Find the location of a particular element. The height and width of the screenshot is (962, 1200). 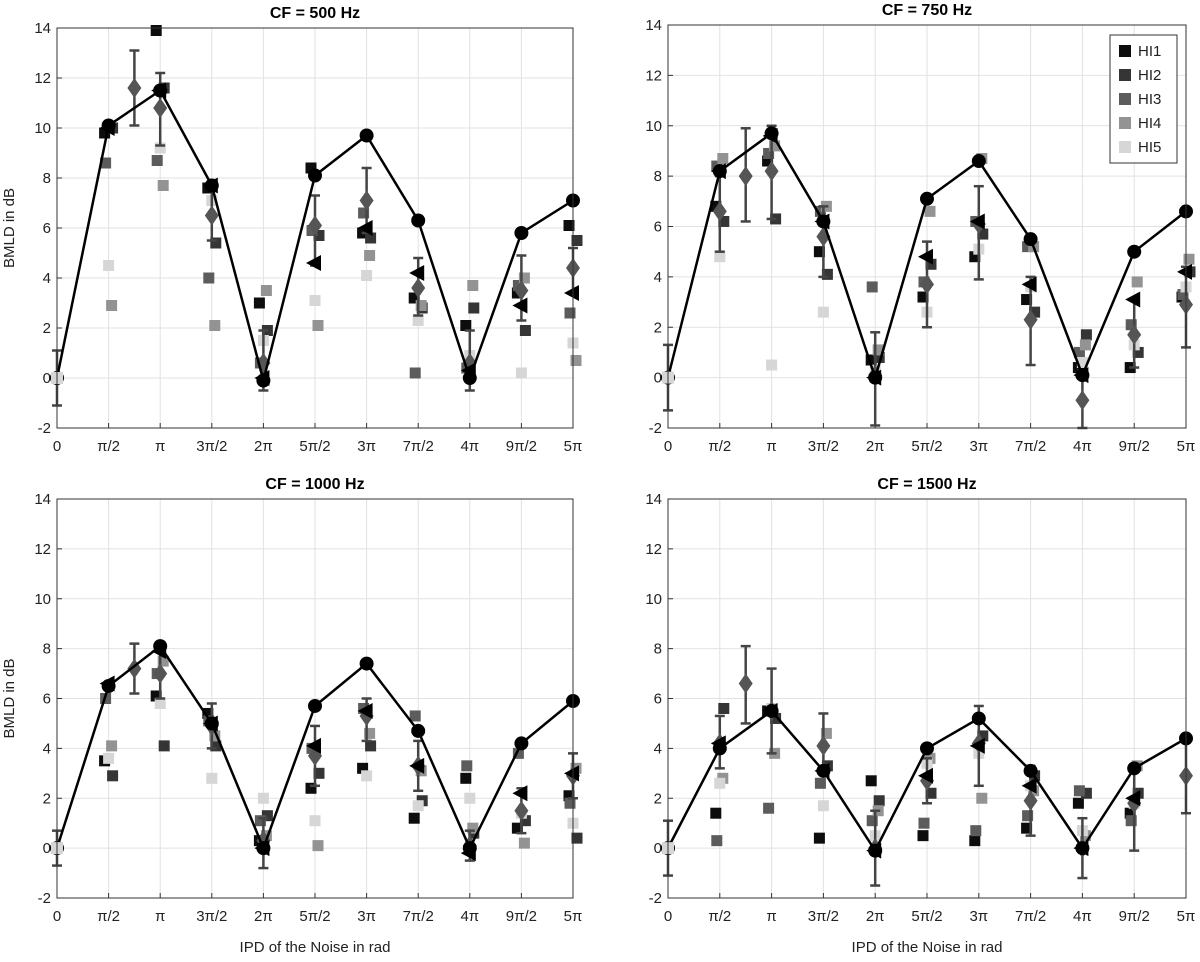

y-tick-label: 0 is located at coordinates (658, 848).